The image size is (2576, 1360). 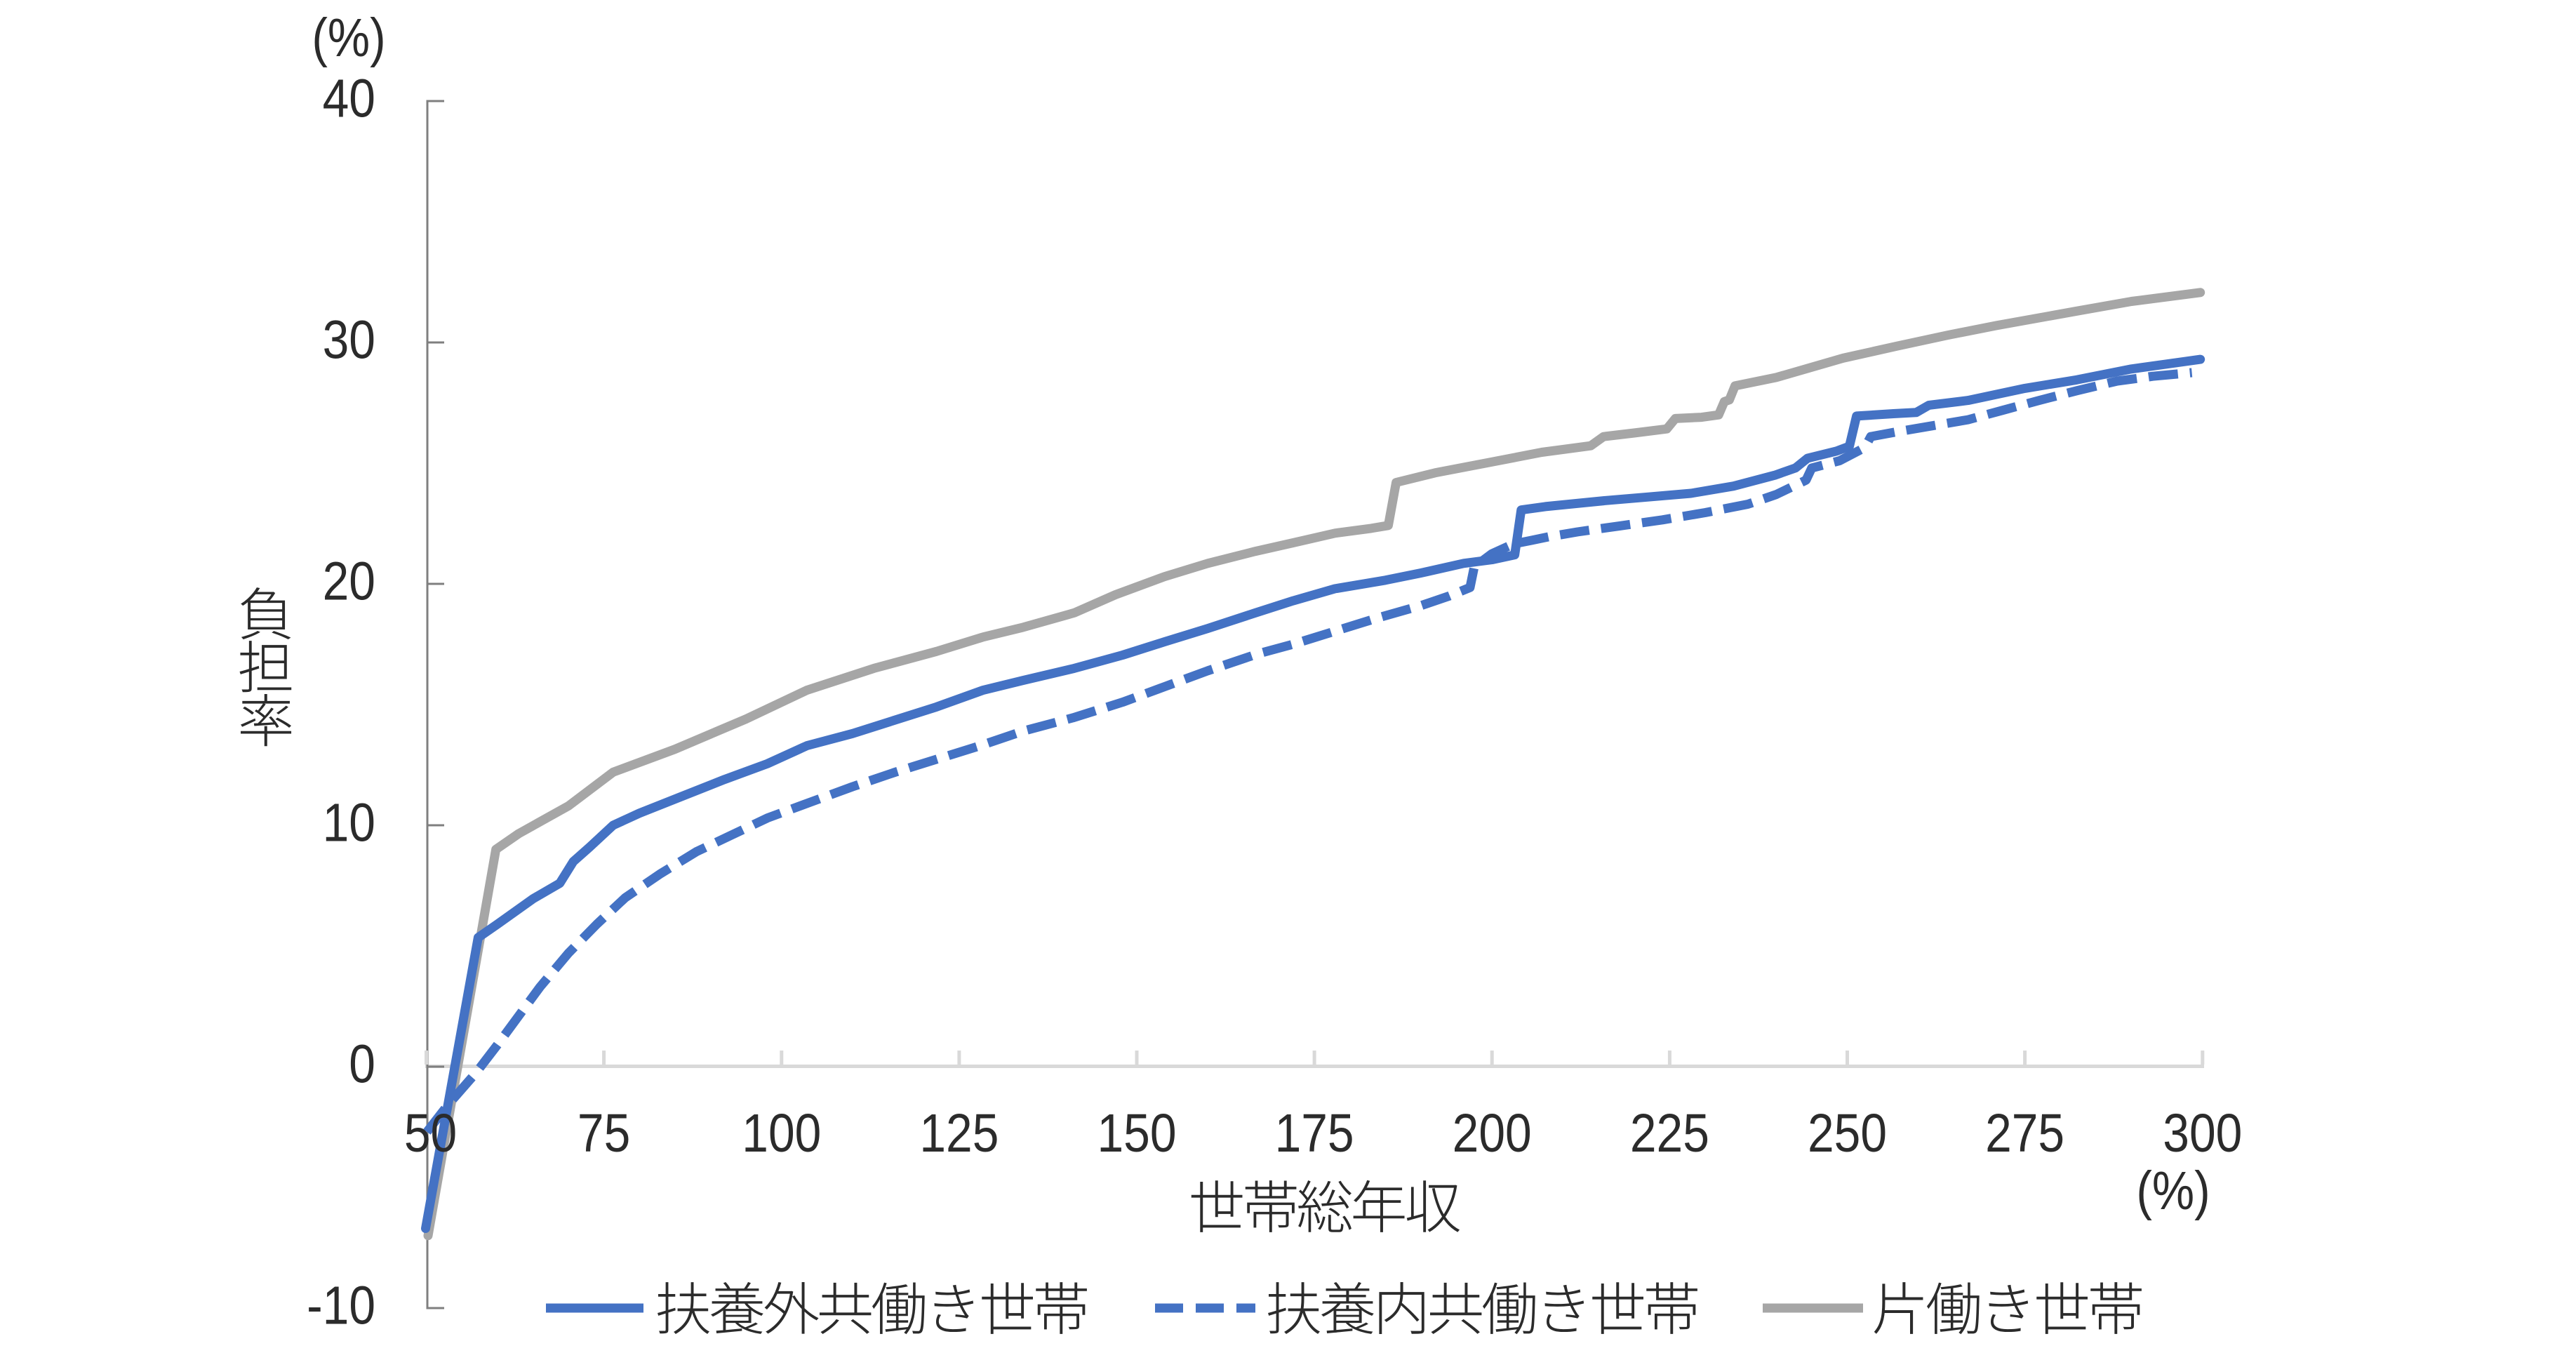 I want to click on svg-text: 275, so click(x=2025, y=1133).